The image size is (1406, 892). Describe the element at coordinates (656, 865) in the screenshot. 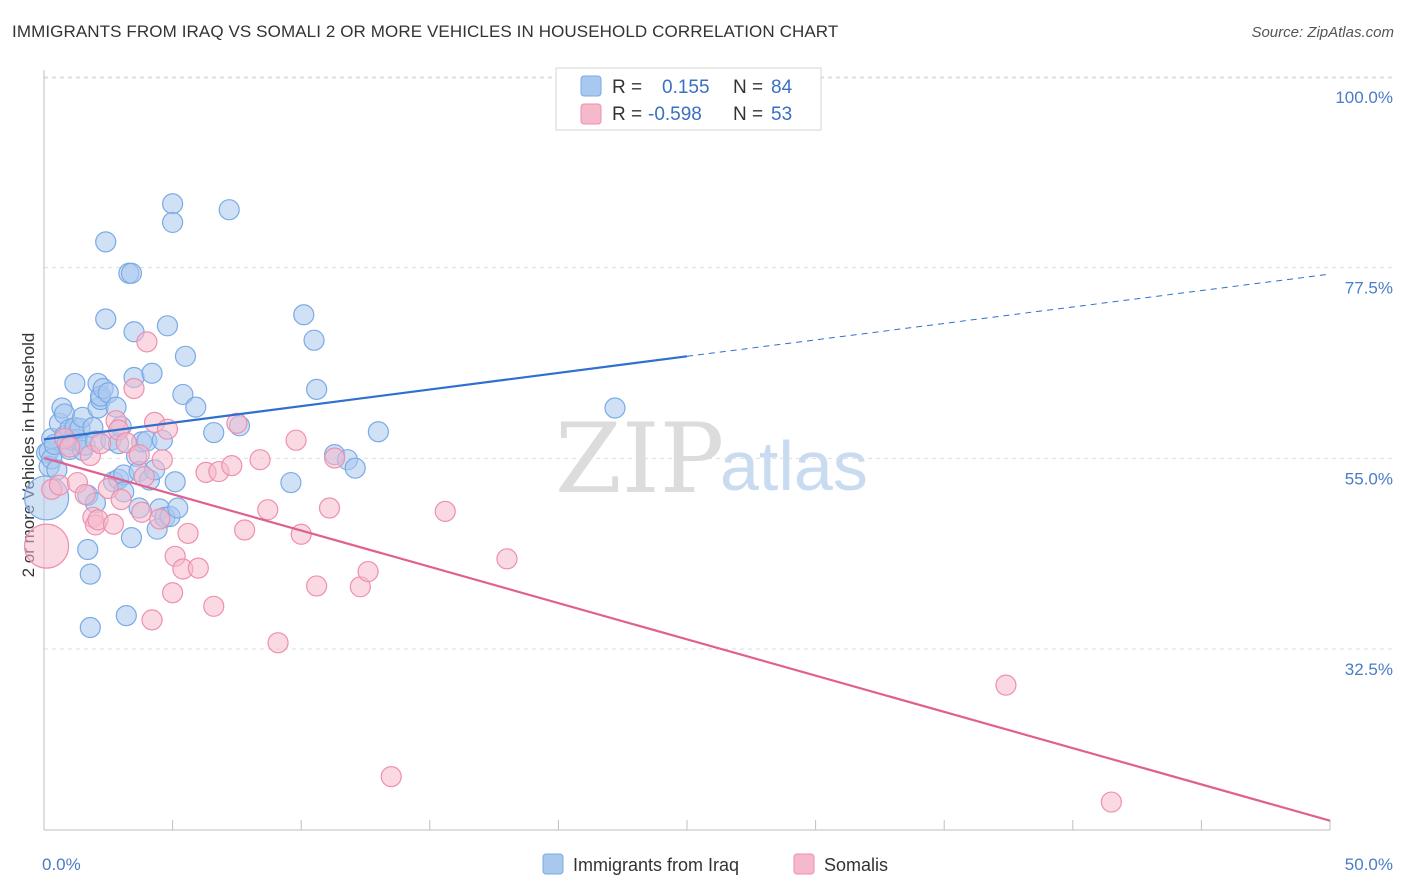

I see `bottom-legend-label-iraq: Immigrants from Iraq` at that location.